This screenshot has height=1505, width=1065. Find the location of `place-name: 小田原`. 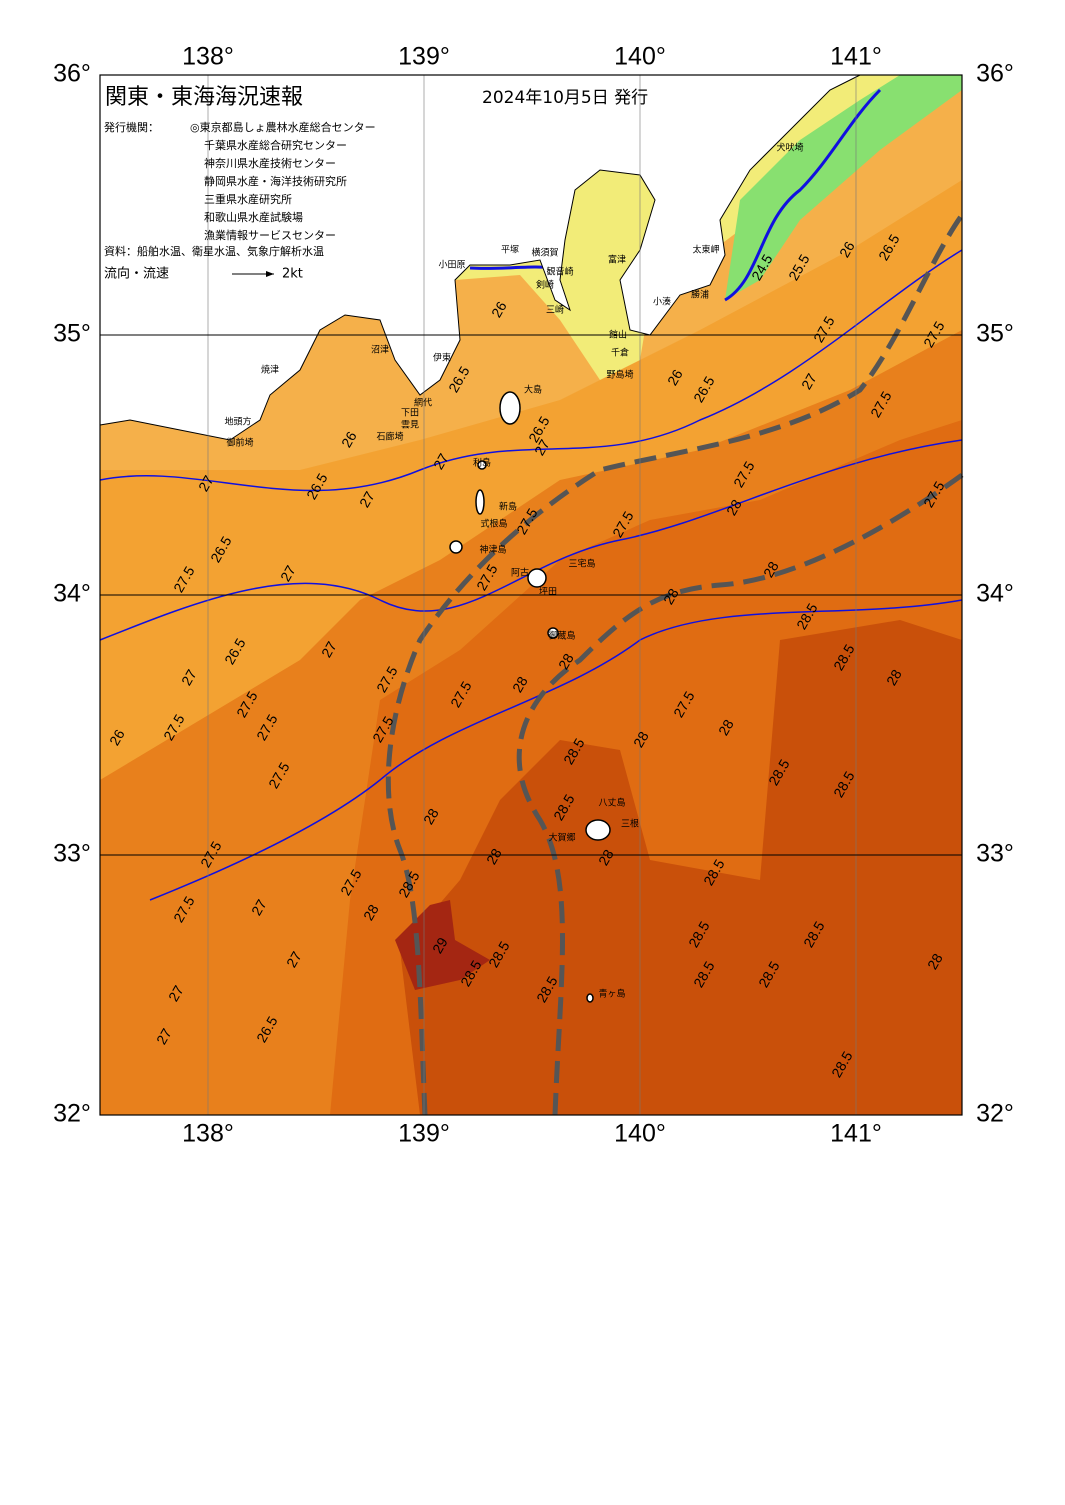

place-name: 小田原 is located at coordinates (451, 265).